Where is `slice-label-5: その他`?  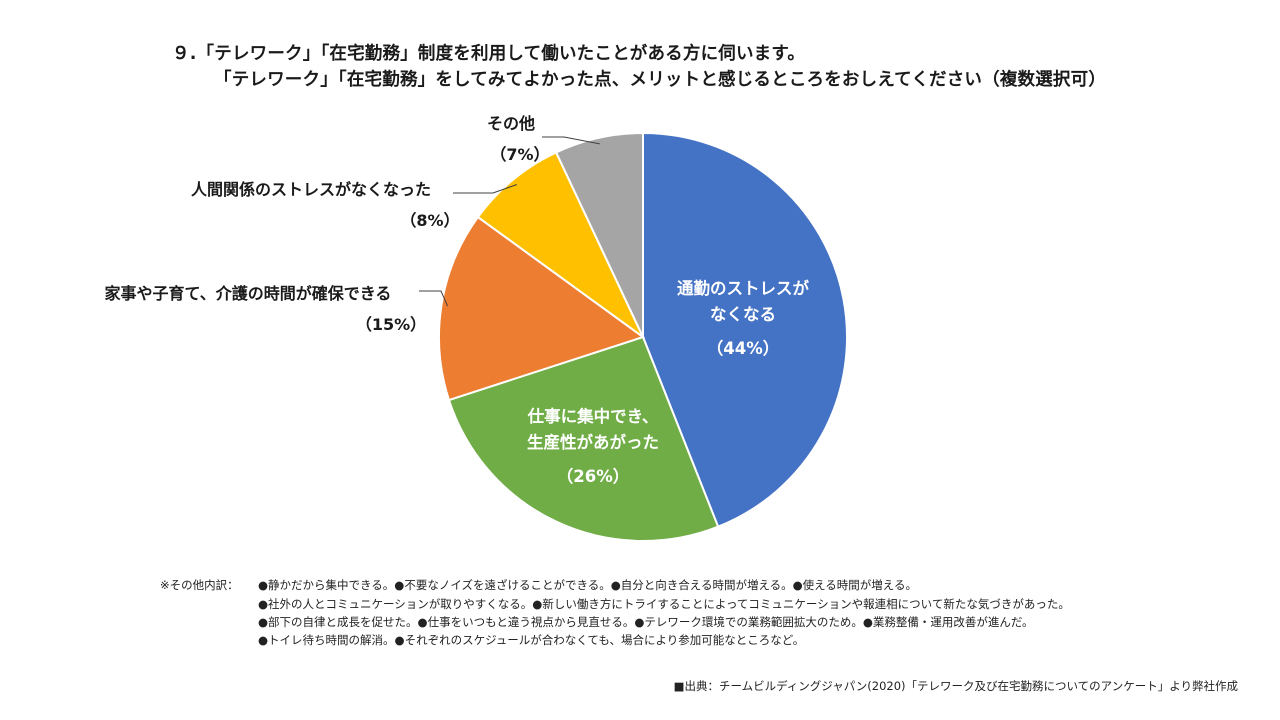
slice-label-5: その他 is located at coordinates (511, 123).